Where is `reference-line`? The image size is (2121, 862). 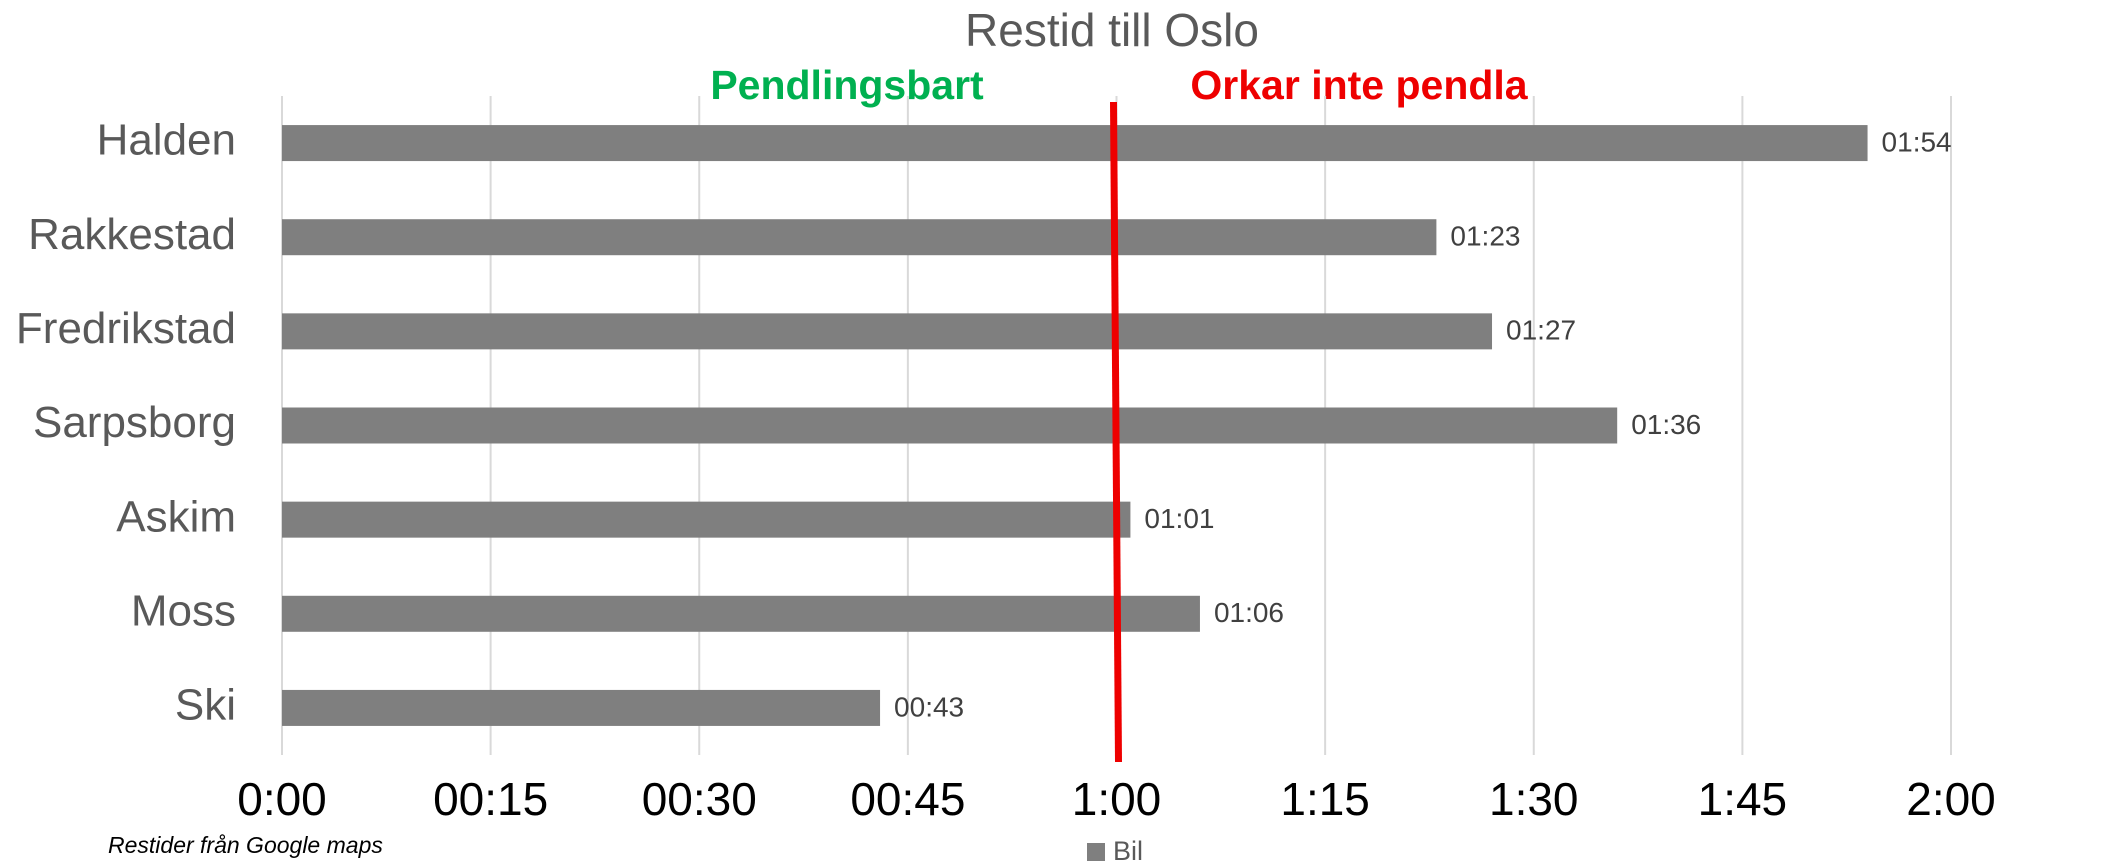 reference-line is located at coordinates (1116, 432).